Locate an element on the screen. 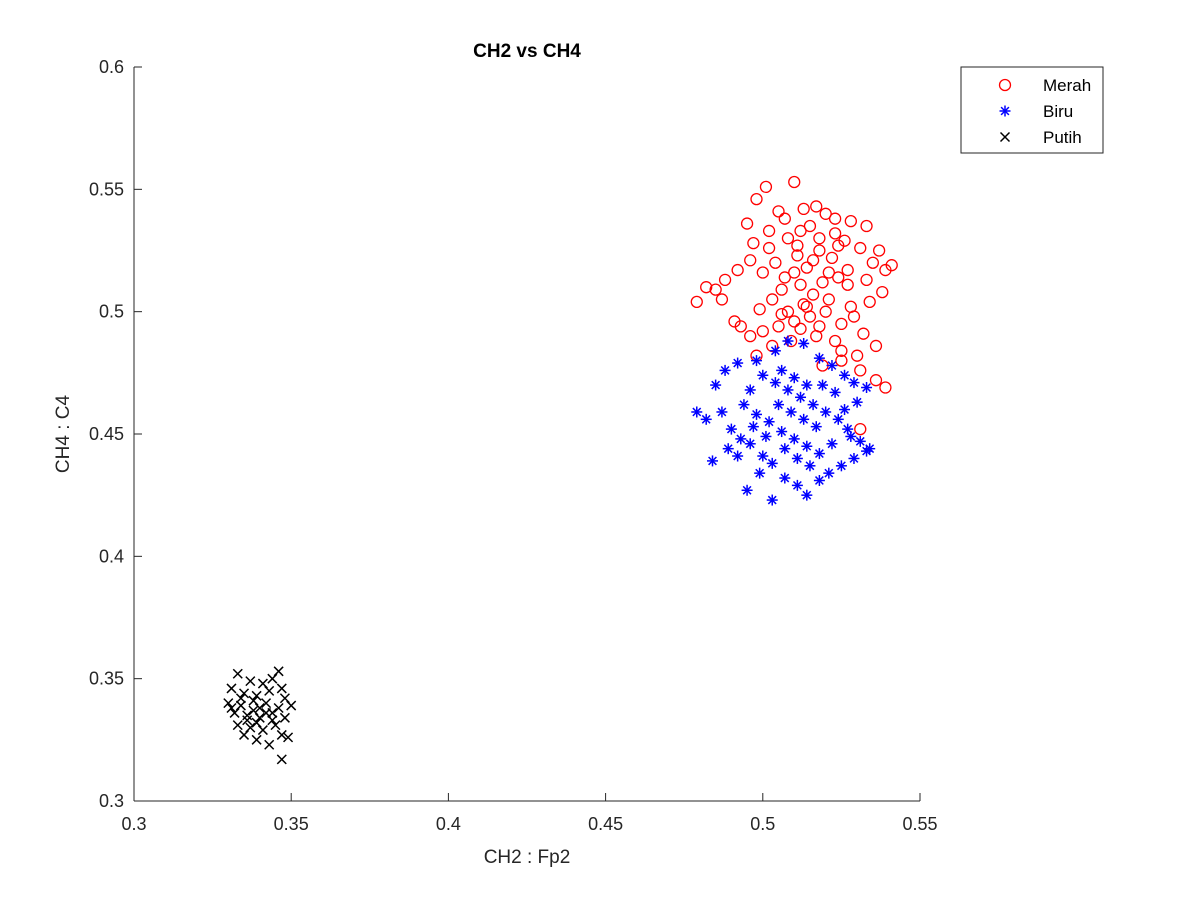 Image resolution: width=1200 pixels, height=900 pixels. y-axis-label: CH4 : C4 is located at coordinates (63, 434).